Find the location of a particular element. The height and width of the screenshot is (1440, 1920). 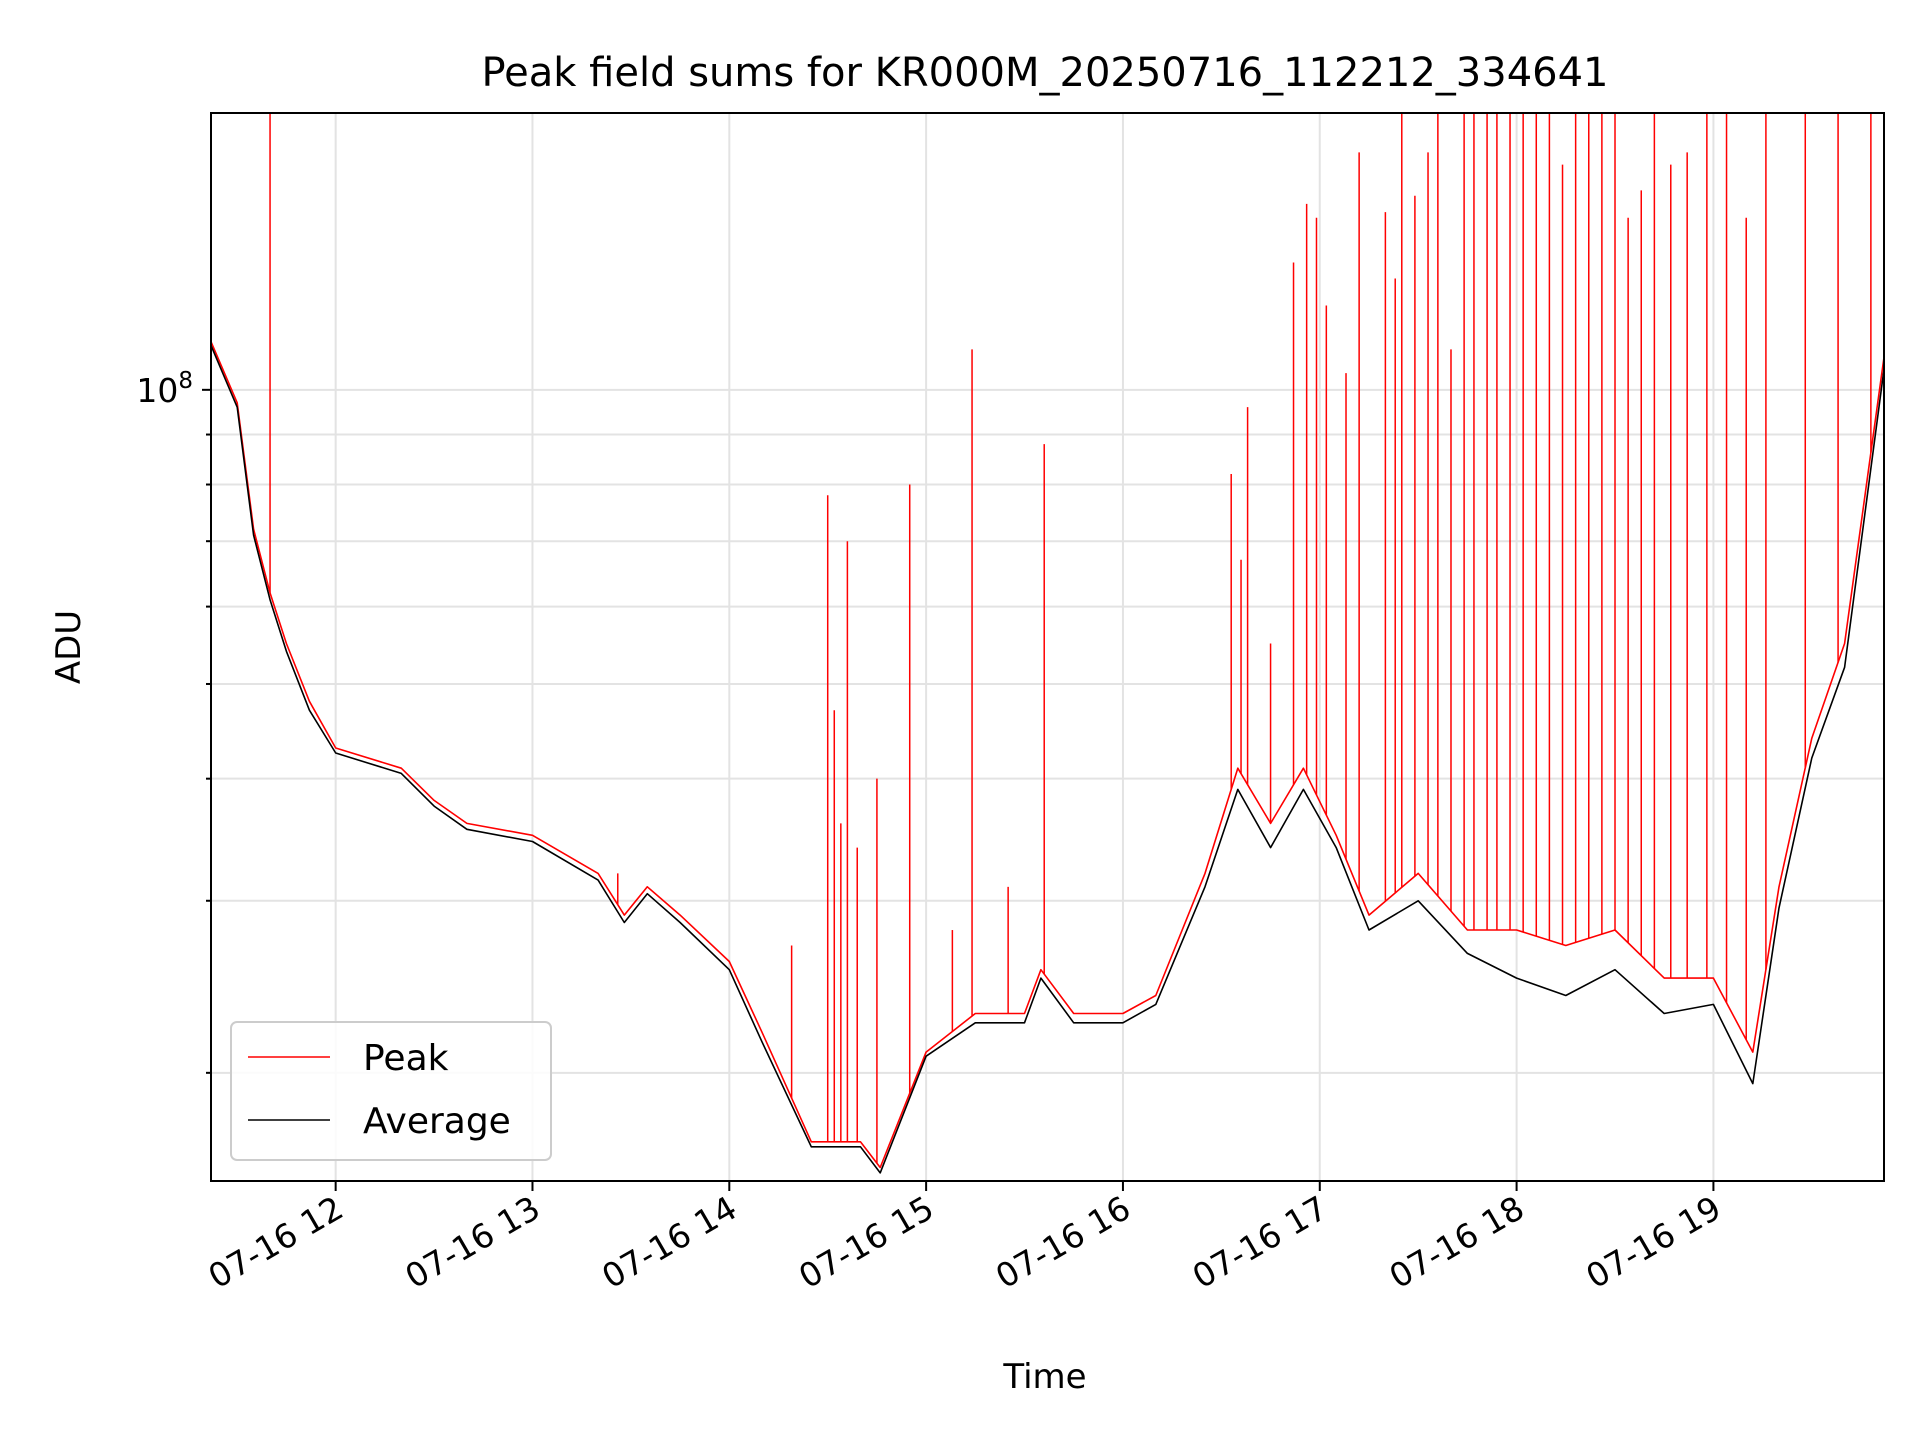

legend-label-average: Average is located at coordinates (437, 1121).